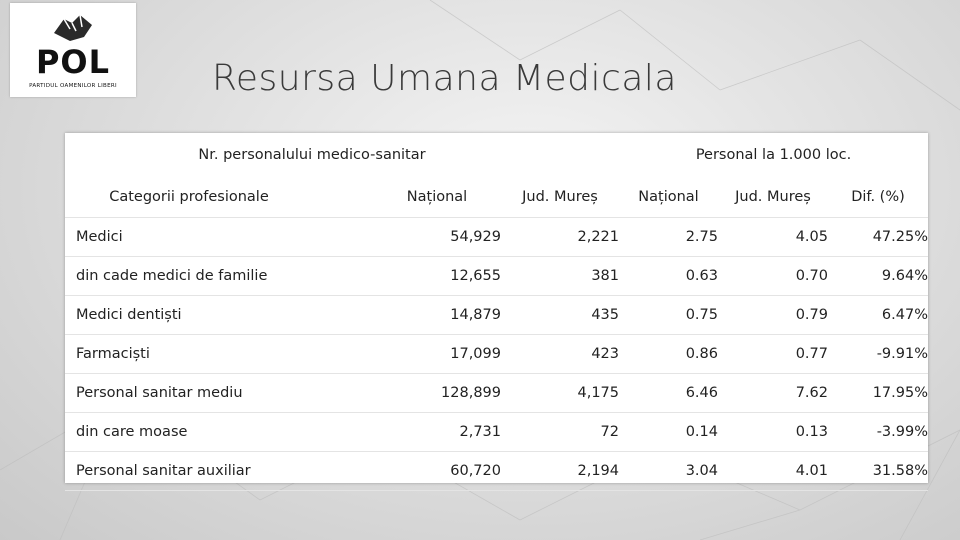  What do you see at coordinates (773, 471) in the screenshot?
I see `cell-mures-per-1000: 4.01` at bounding box center [773, 471].